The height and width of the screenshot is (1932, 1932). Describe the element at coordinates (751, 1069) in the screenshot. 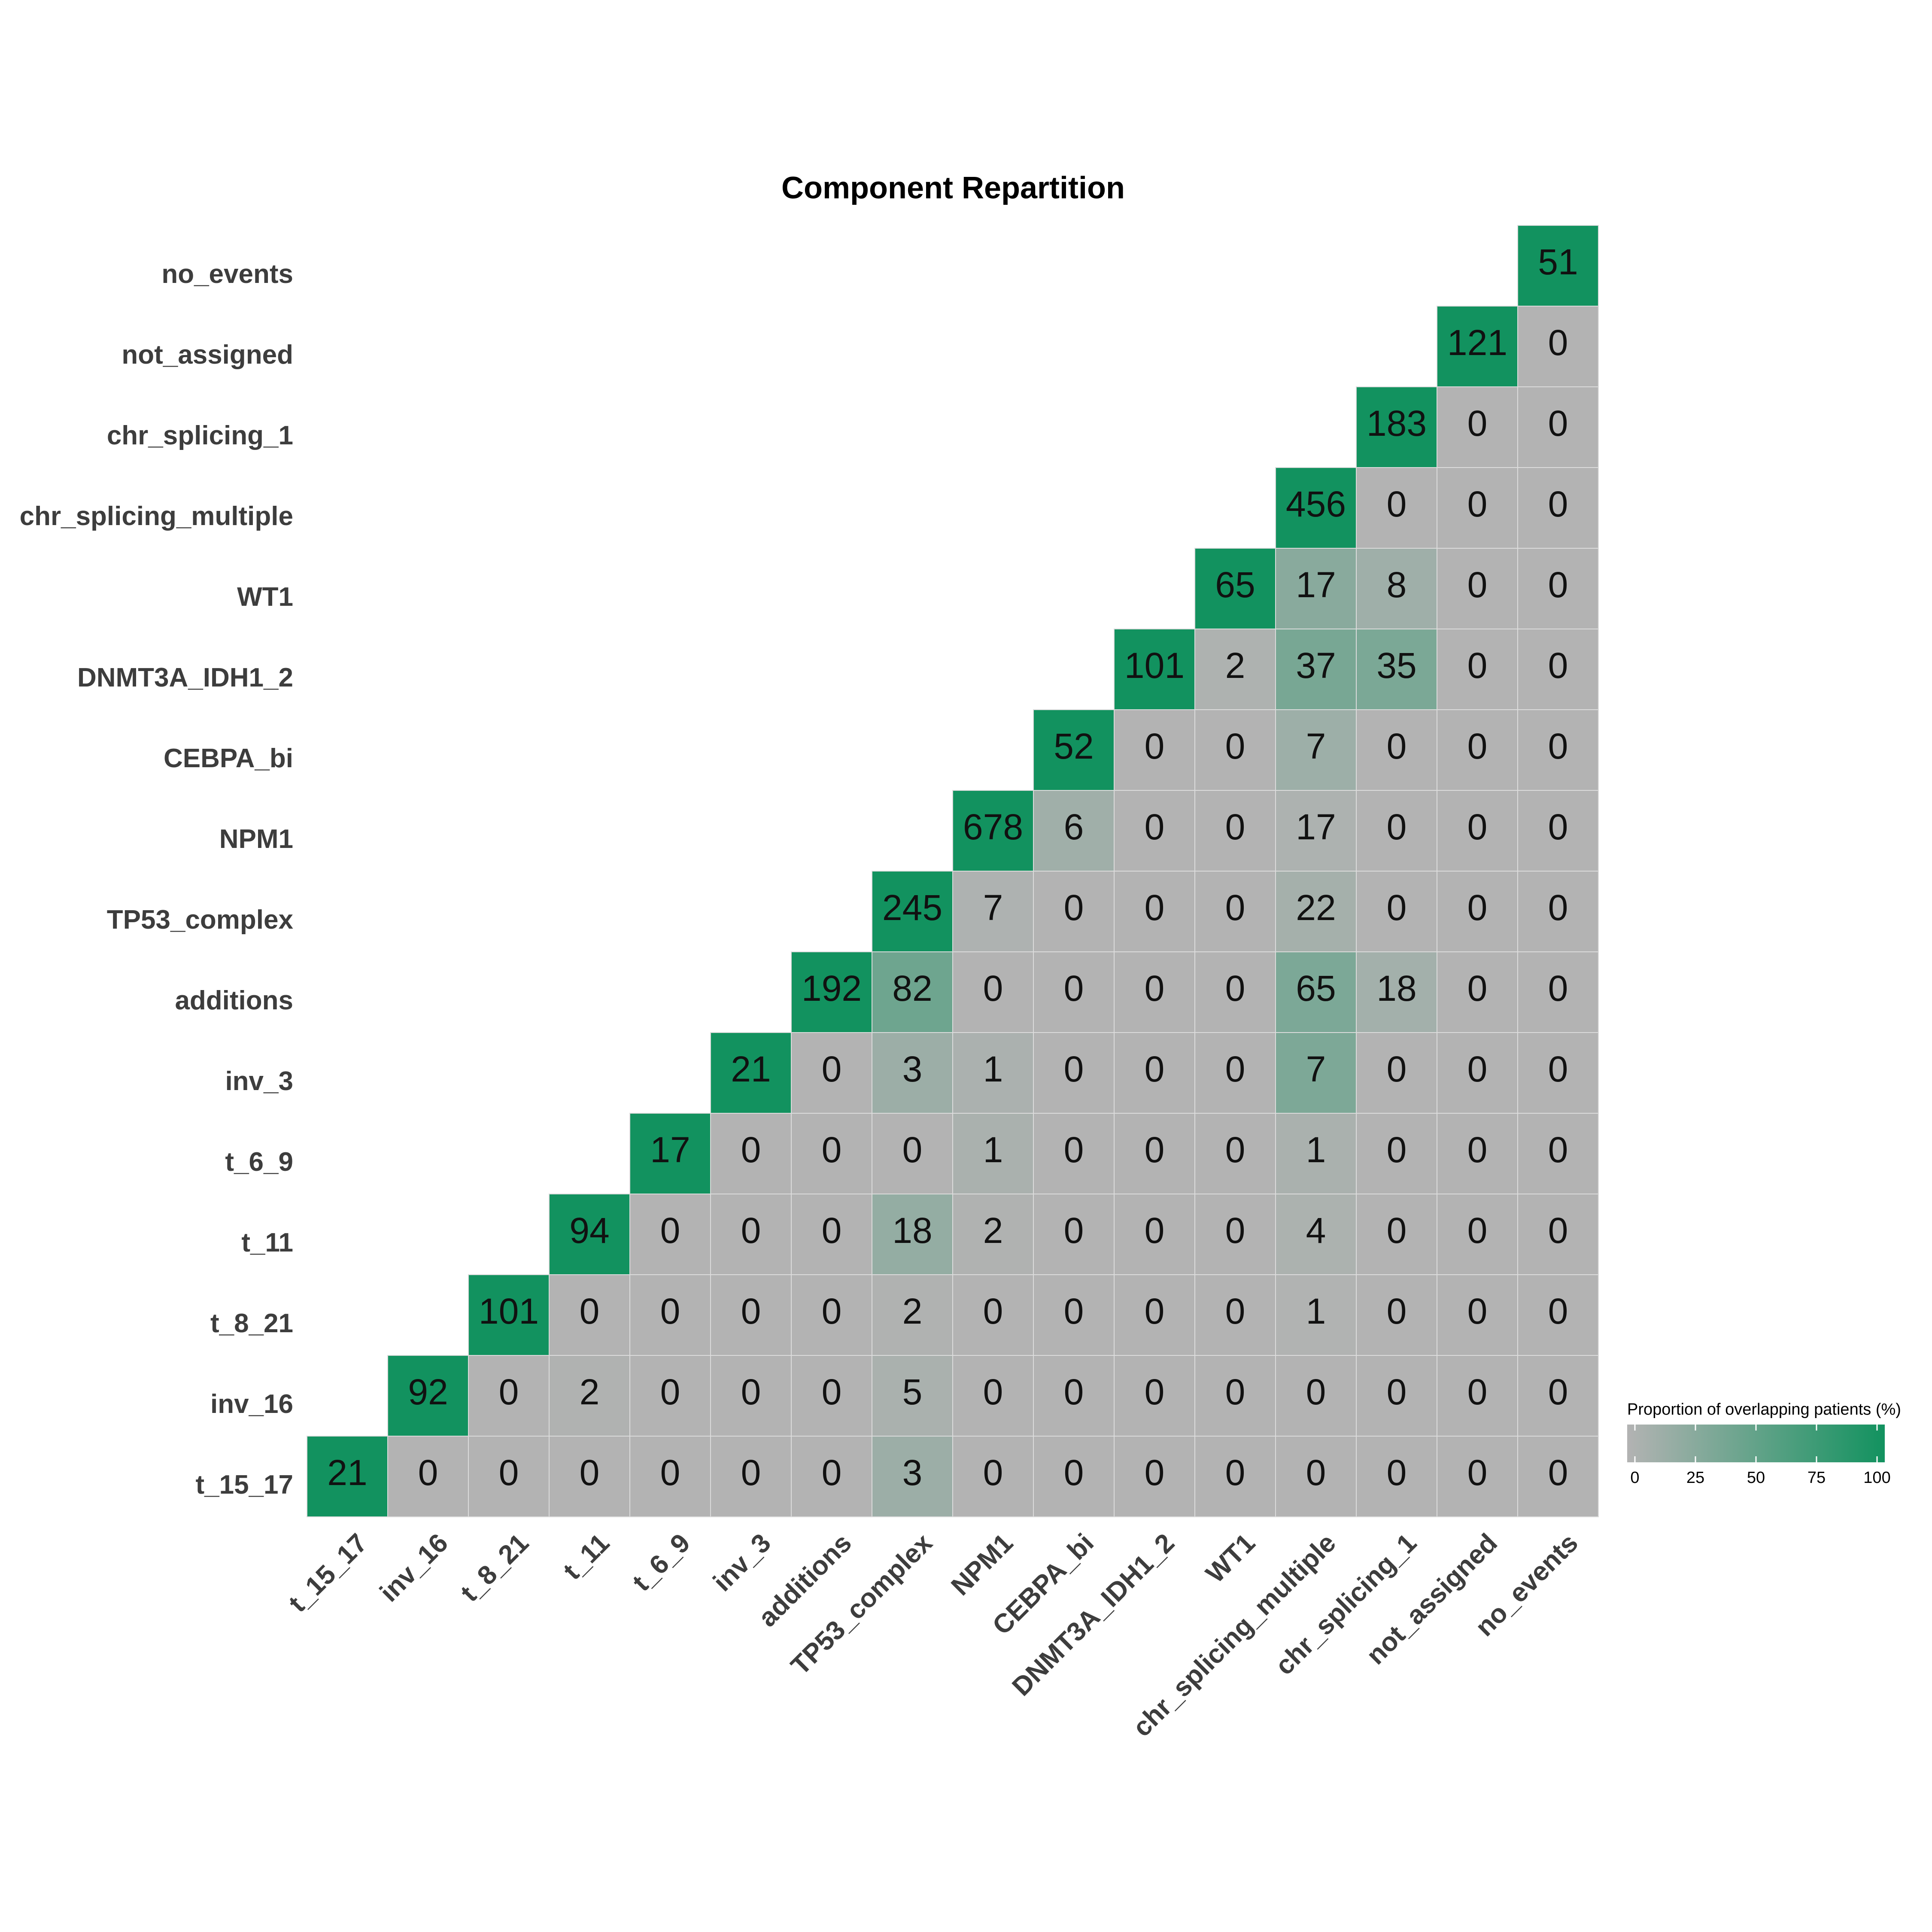

I see `cell-value: 21` at that location.